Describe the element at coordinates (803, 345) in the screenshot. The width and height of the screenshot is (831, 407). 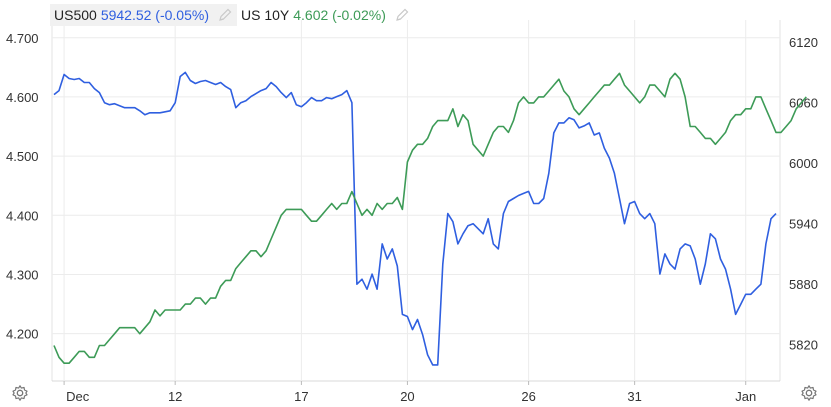
I see `right-tick-label: 5820` at that location.